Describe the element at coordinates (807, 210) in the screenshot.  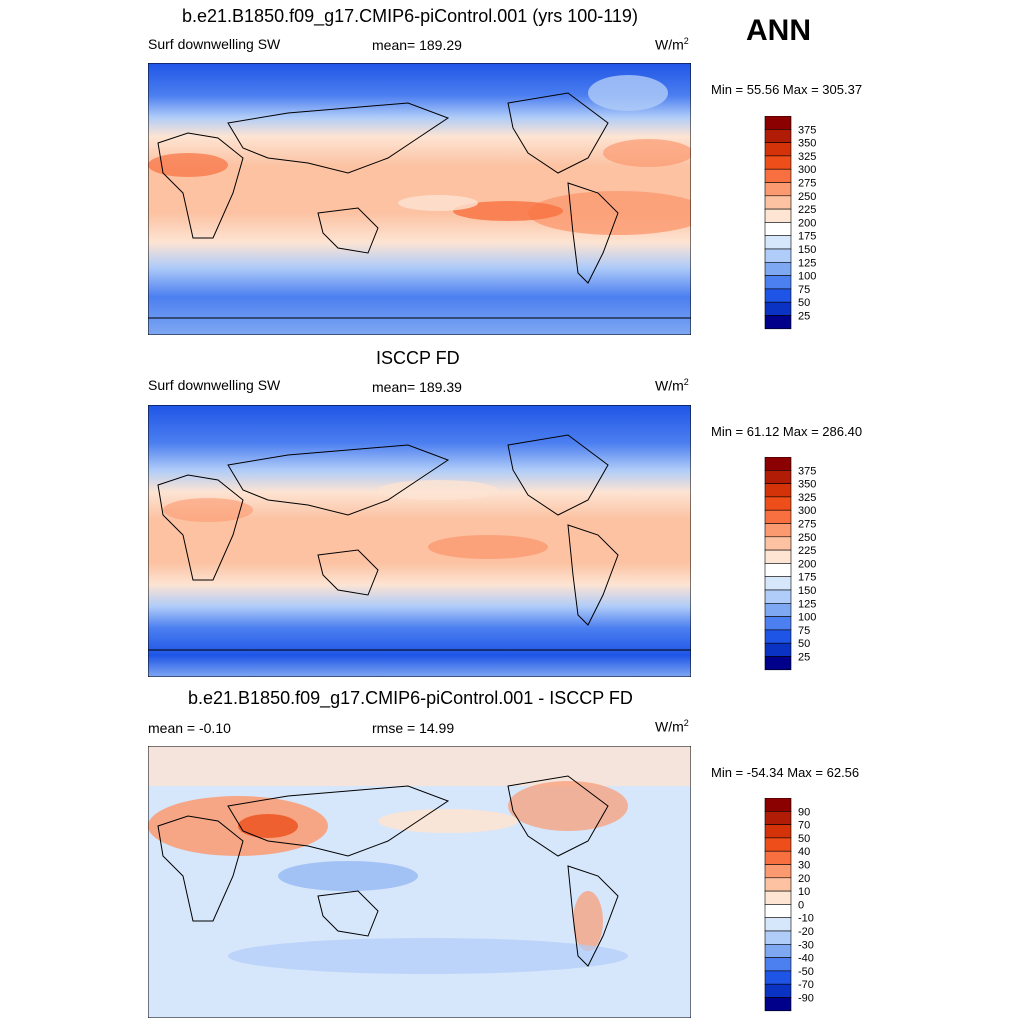
I see `colorbar-tick-label: 225` at that location.